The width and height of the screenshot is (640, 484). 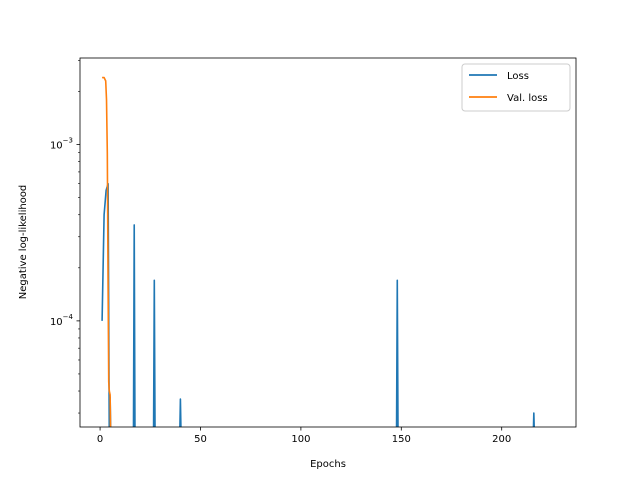 What do you see at coordinates (516, 87) in the screenshot?
I see `legend: Loss Val. loss` at bounding box center [516, 87].